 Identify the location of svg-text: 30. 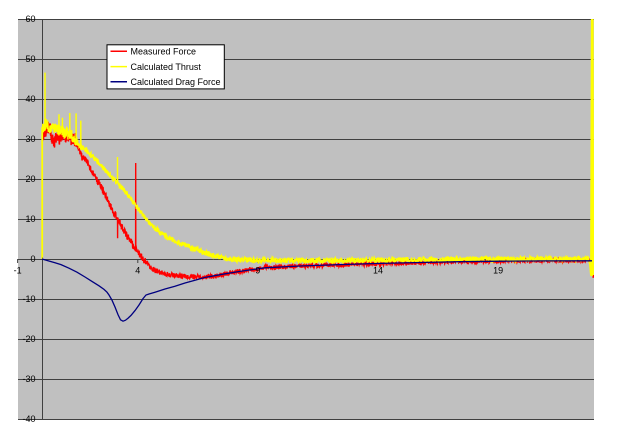
(30, 139).